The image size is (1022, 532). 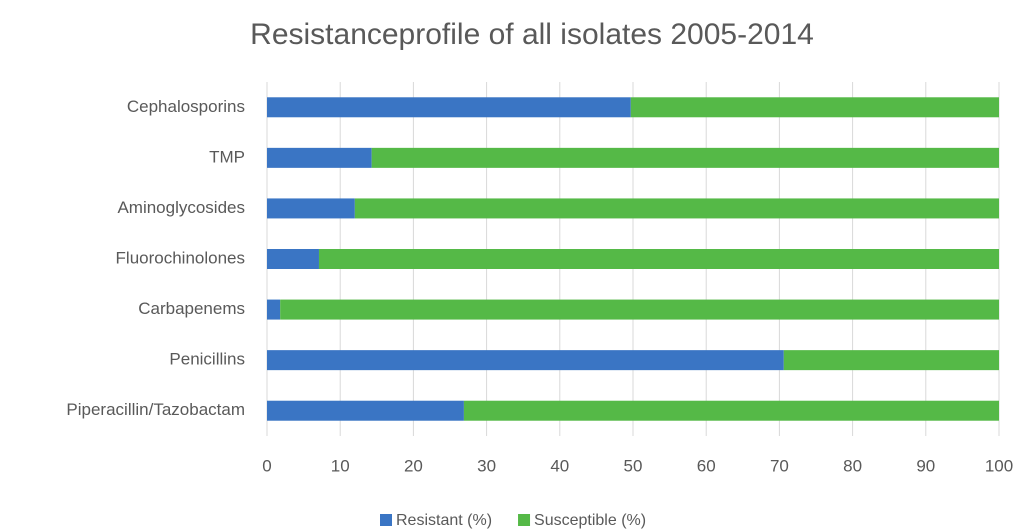 I want to click on y-tick-label: TMP, so click(x=227, y=156).